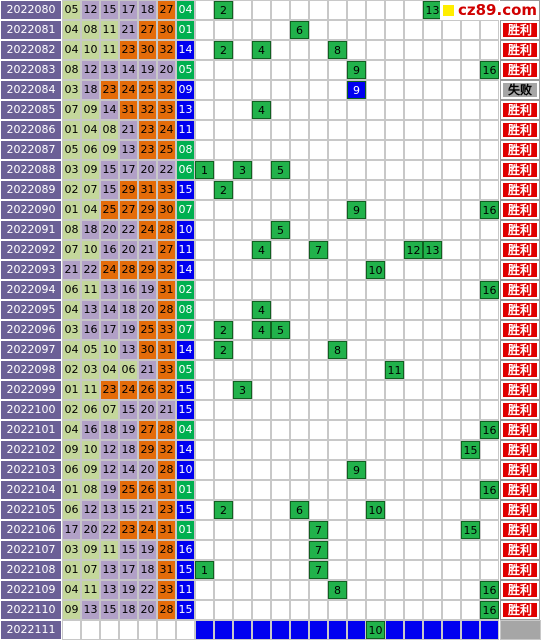 Image resolution: width=541 pixels, height=641 pixels. What do you see at coordinates (90, 610) in the screenshot?
I see `red-ball: 13` at bounding box center [90, 610].